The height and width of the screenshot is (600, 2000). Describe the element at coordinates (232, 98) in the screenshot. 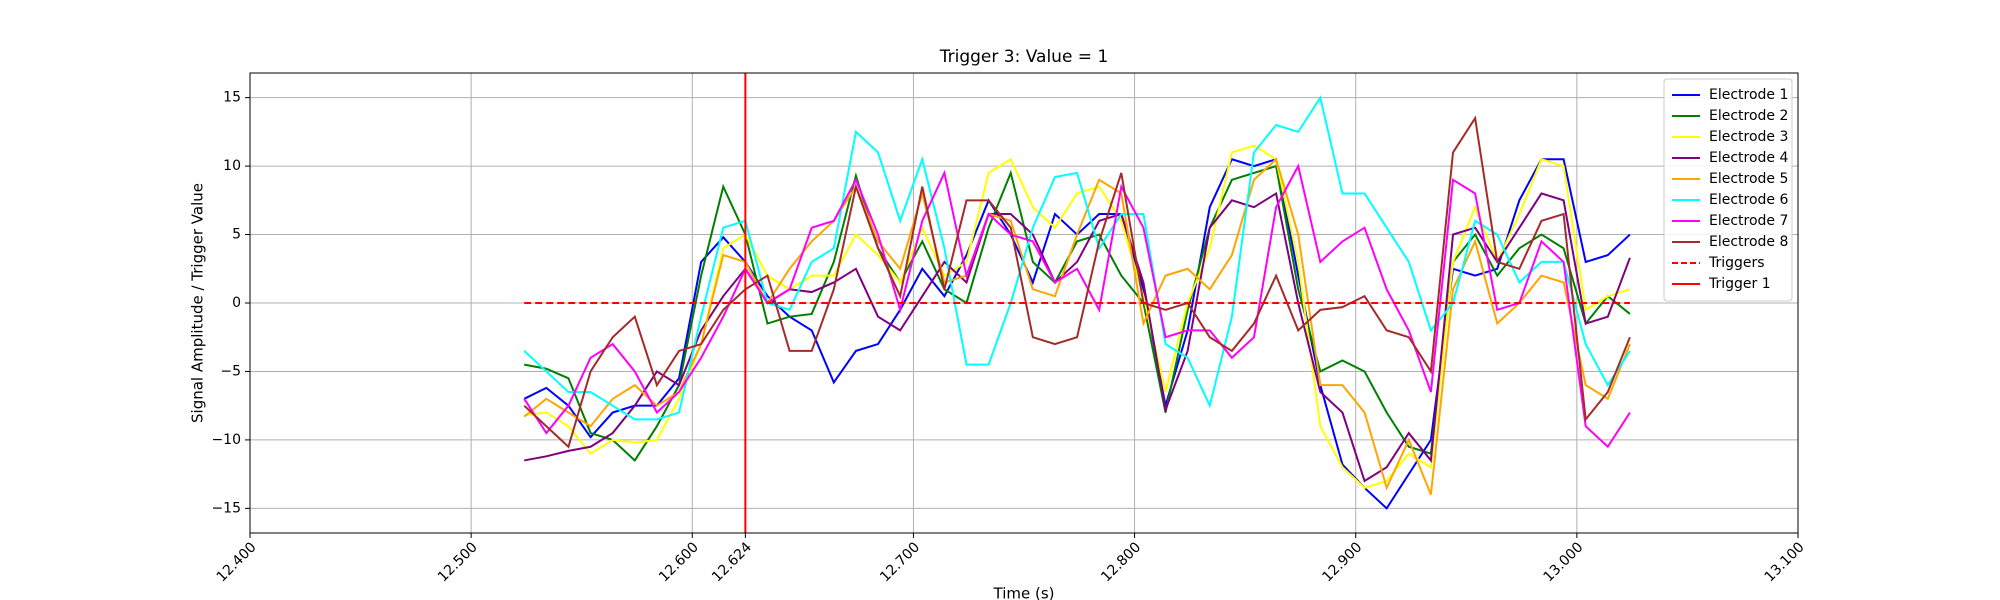

I see `y-tick-label: 15` at that location.